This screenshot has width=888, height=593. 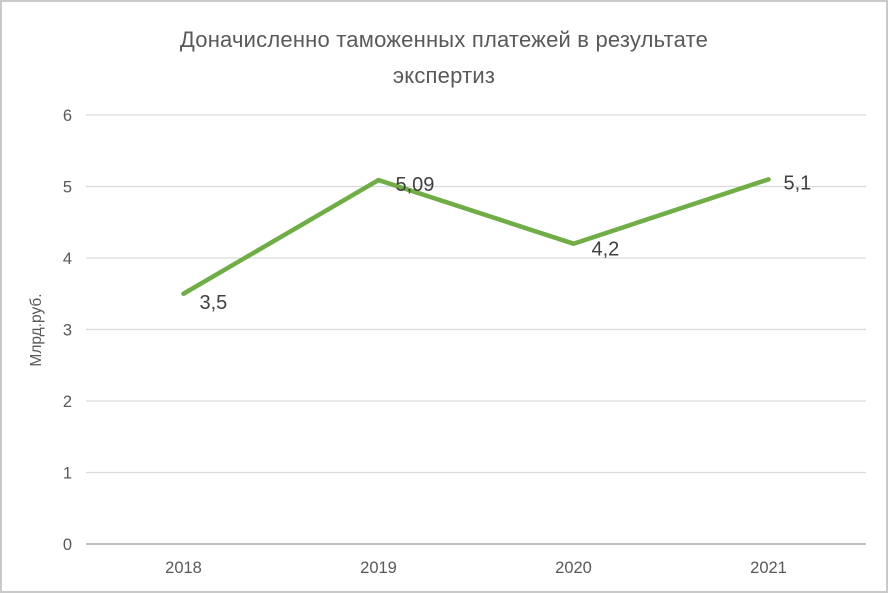 I want to click on y-tick-label: 6, so click(x=67, y=116).